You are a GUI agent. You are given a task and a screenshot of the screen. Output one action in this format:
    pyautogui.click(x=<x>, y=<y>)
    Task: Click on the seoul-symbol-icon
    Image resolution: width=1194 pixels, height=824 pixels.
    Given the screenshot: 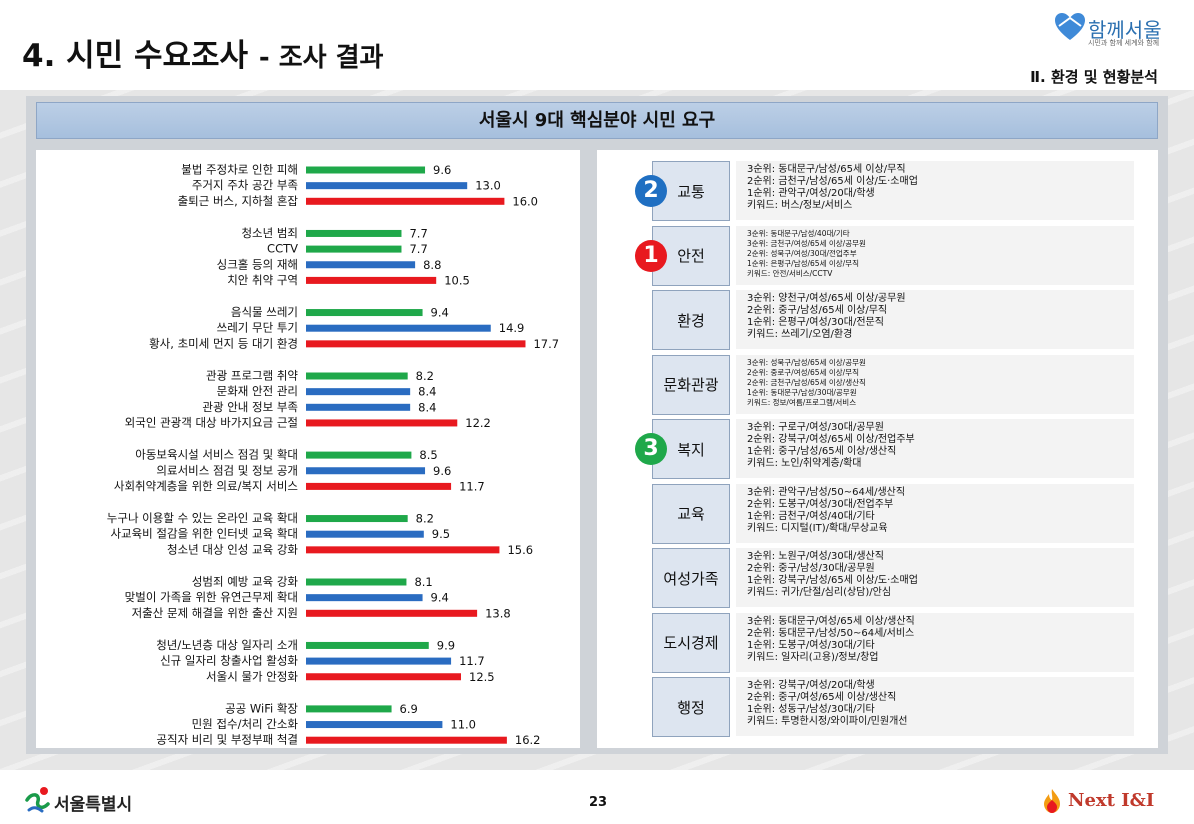 What is the action you would take?
    pyautogui.click(x=37, y=800)
    